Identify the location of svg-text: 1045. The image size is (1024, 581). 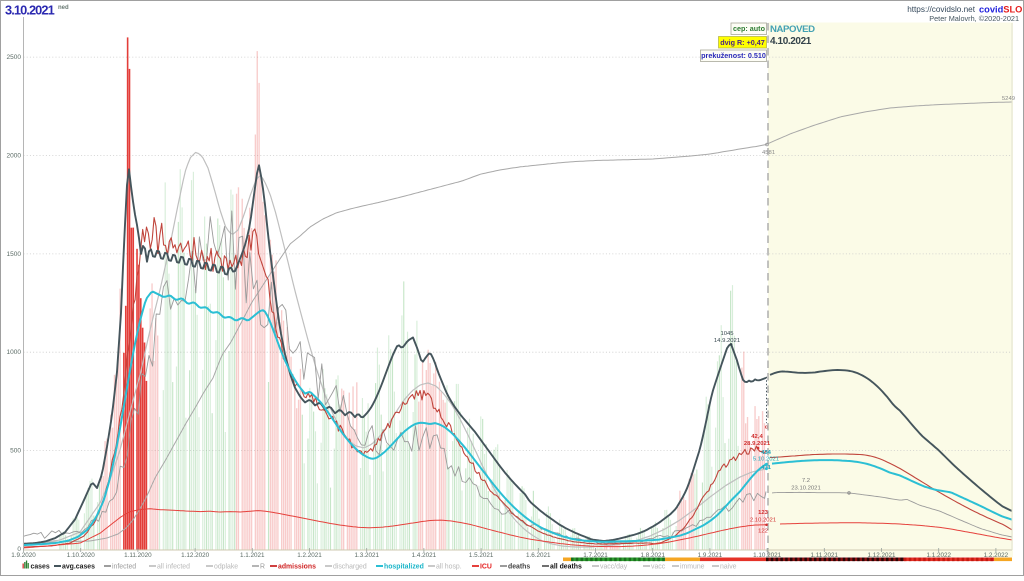
(727, 334).